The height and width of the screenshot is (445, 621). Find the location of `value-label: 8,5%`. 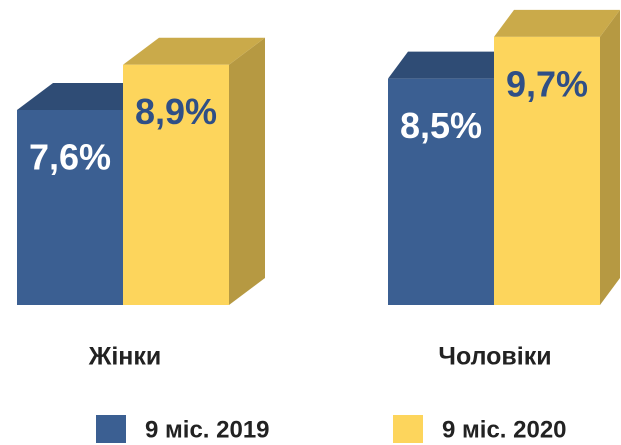

value-label: 8,5% is located at coordinates (441, 125).